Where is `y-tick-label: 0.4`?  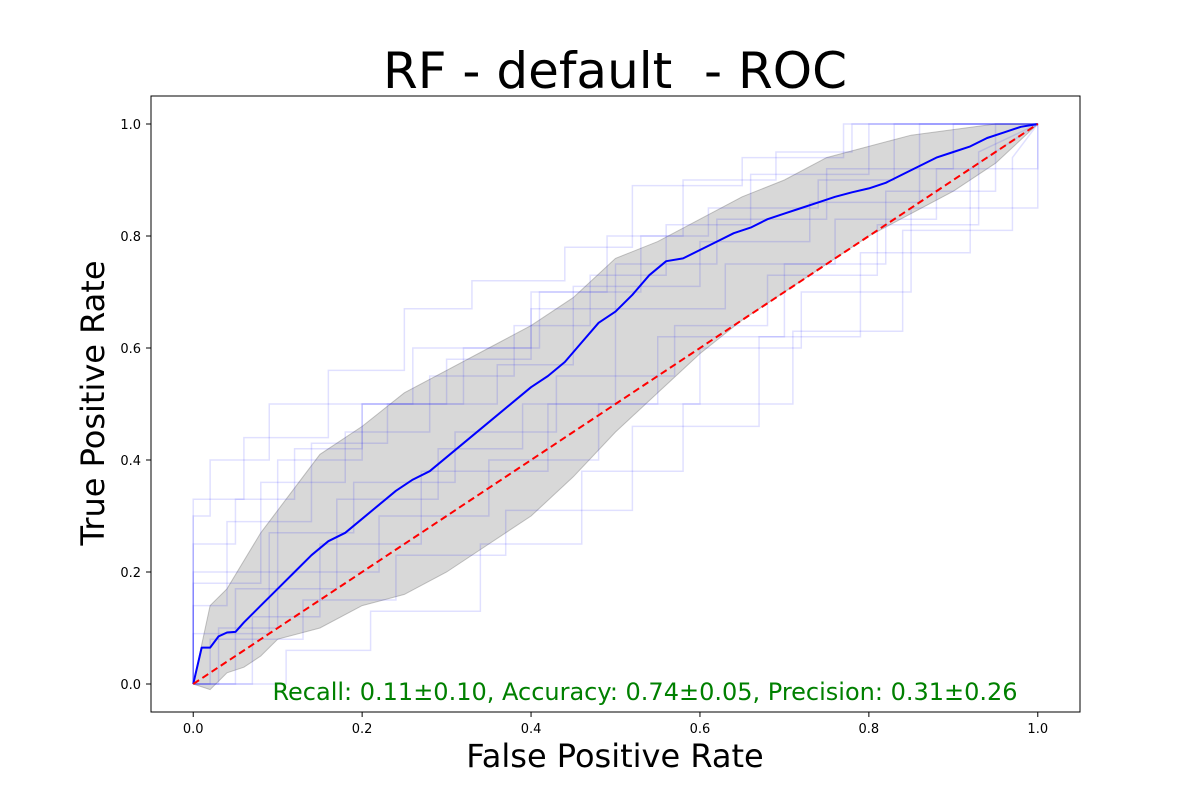
y-tick-label: 0.4 is located at coordinates (130, 461).